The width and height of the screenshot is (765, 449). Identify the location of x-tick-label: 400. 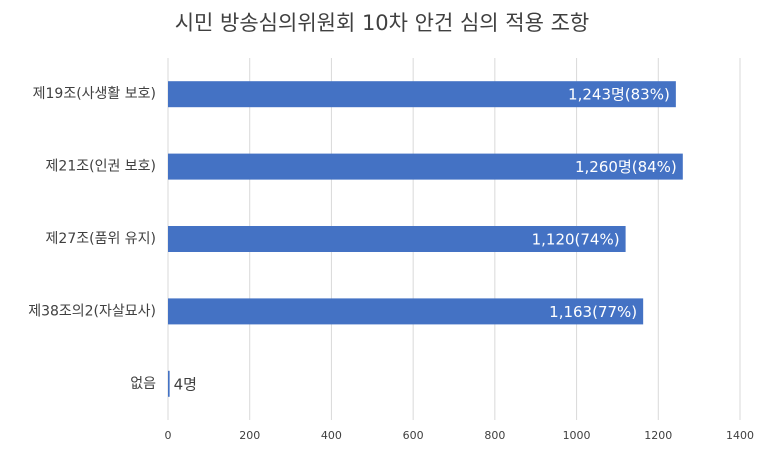
(331, 435).